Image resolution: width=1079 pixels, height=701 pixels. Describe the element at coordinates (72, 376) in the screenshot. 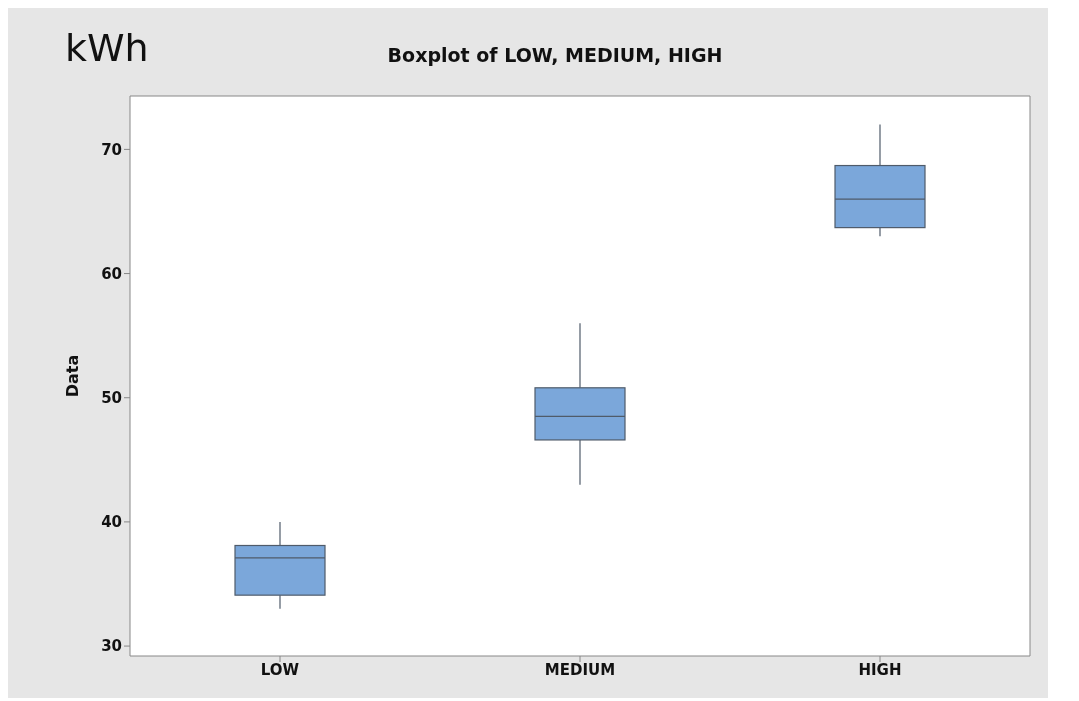

I see `y-axis-title: Data` at that location.